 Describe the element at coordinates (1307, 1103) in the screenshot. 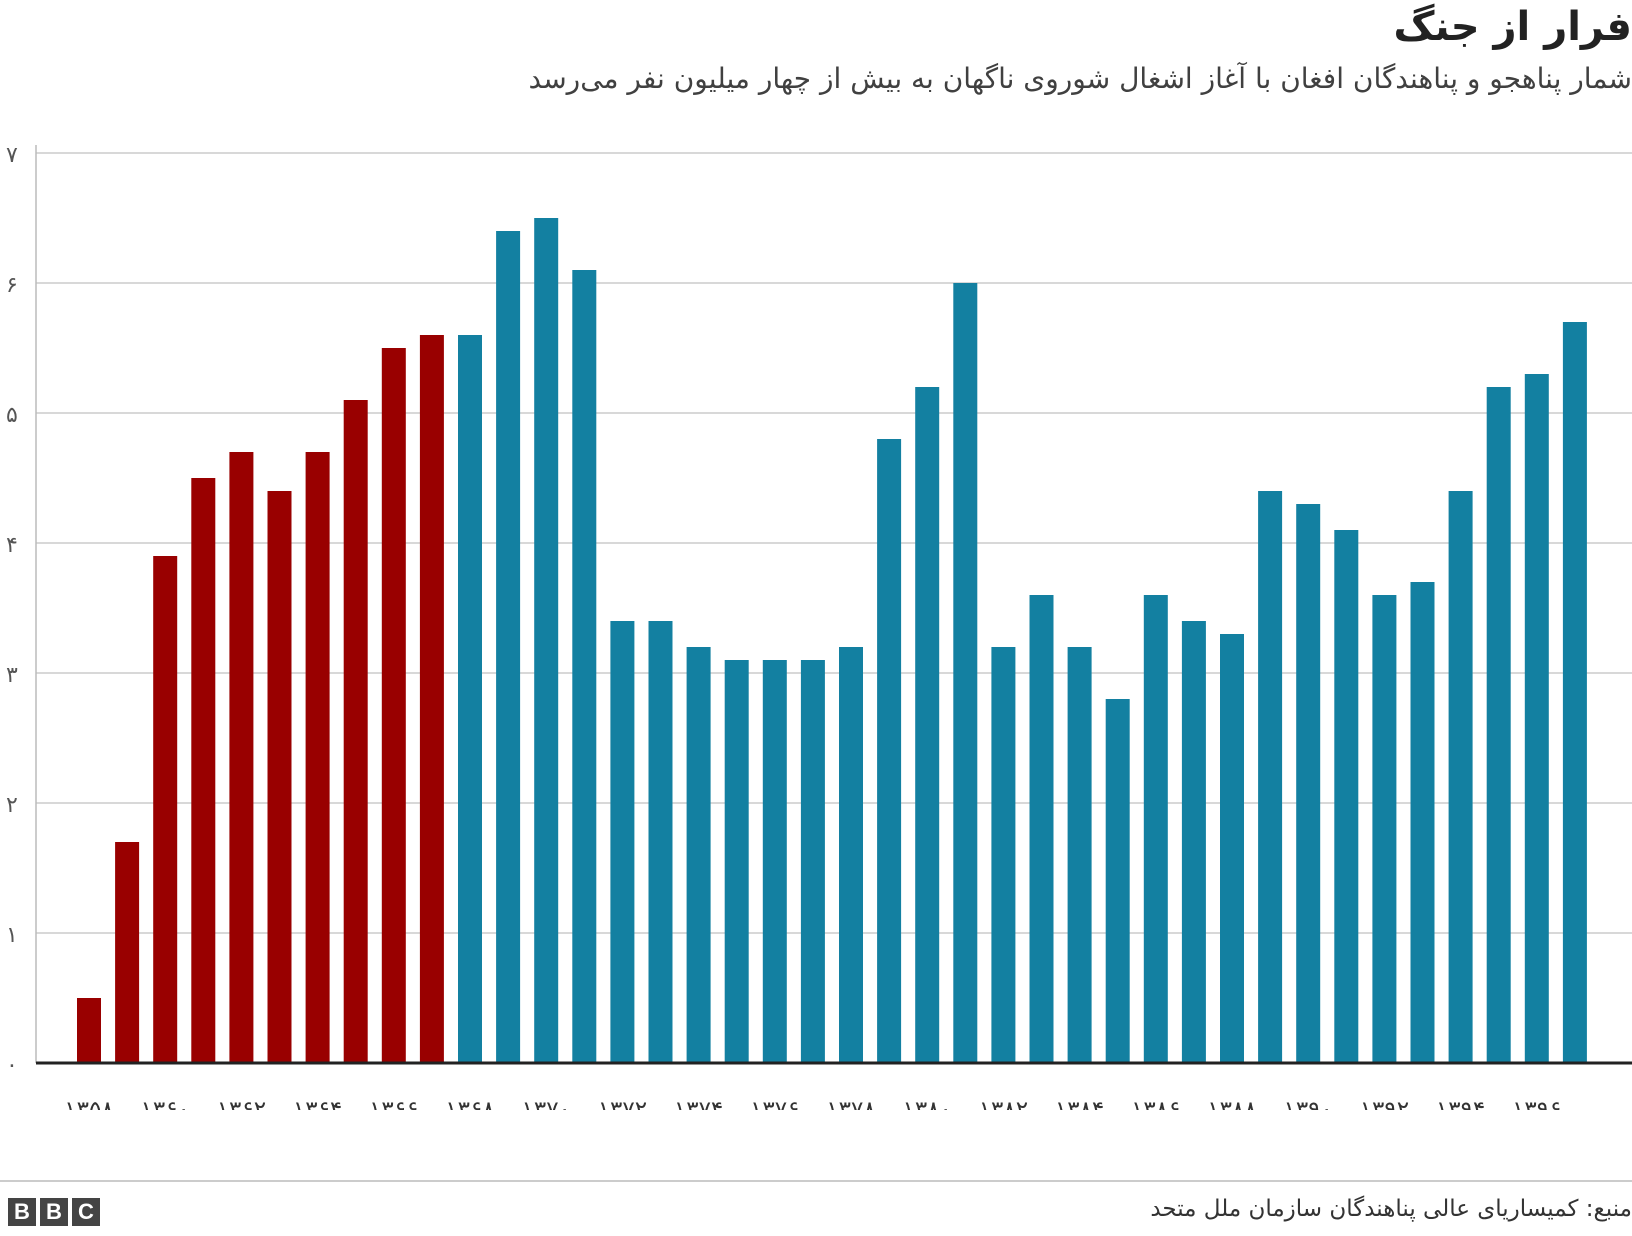

I see `x-tick-label: ۱۳۹۰` at that location.